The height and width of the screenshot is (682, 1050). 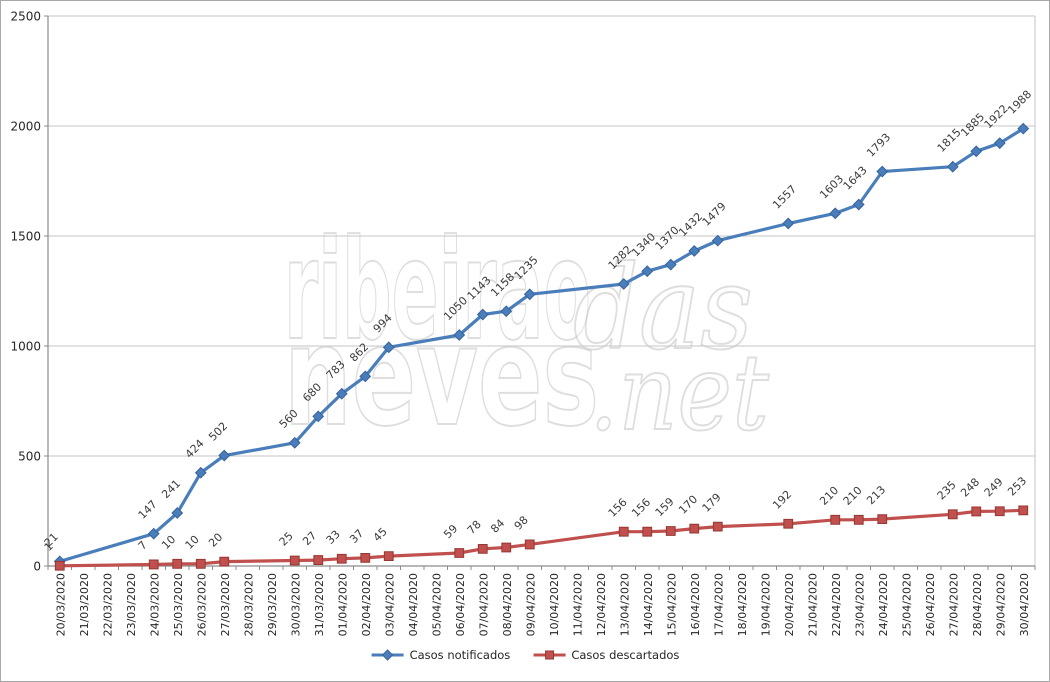 What do you see at coordinates (648, 604) in the screenshot?
I see `x-axis-label: 14/04/2020` at bounding box center [648, 604].